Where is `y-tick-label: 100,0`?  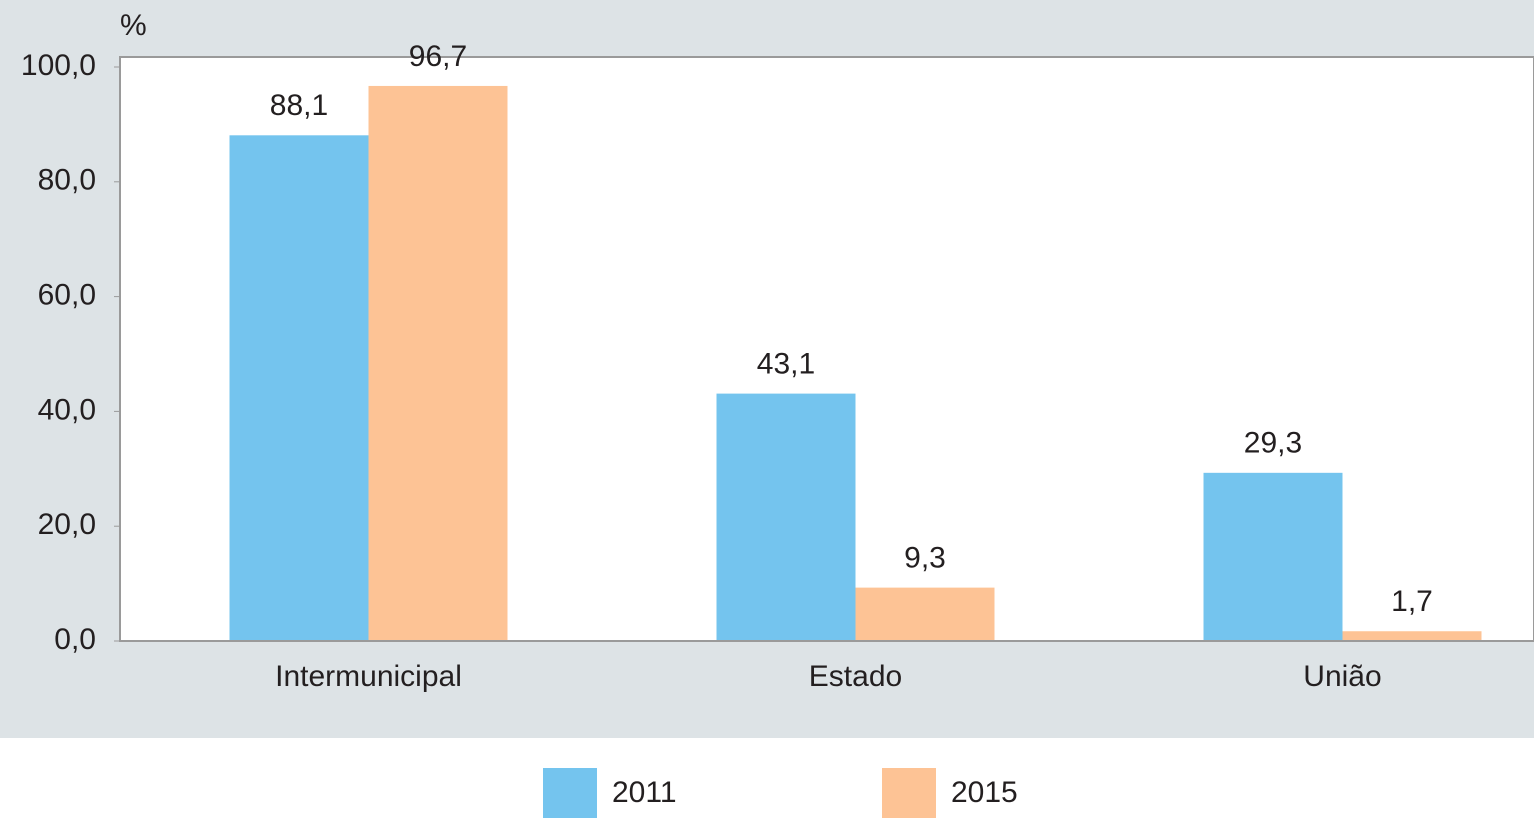 y-tick-label: 100,0 is located at coordinates (58, 65).